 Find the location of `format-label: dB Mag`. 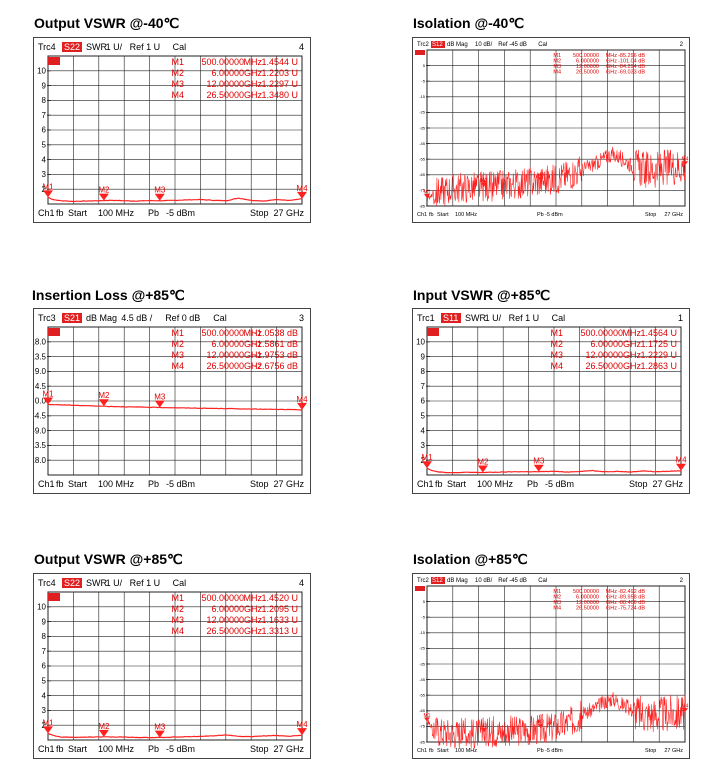

format-label: dB Mag is located at coordinates (101, 318).